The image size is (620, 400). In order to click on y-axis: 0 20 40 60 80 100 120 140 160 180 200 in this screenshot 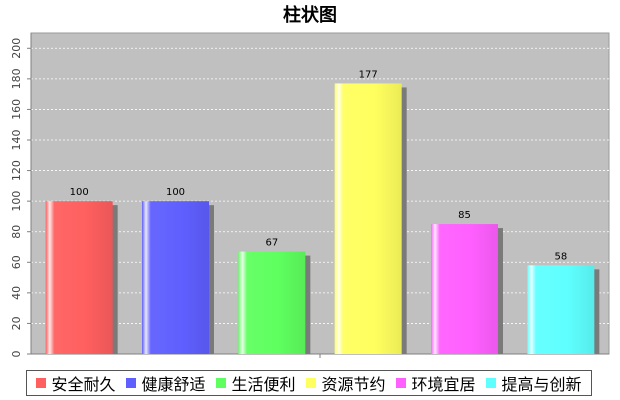, I will do `click(21, 195)`.